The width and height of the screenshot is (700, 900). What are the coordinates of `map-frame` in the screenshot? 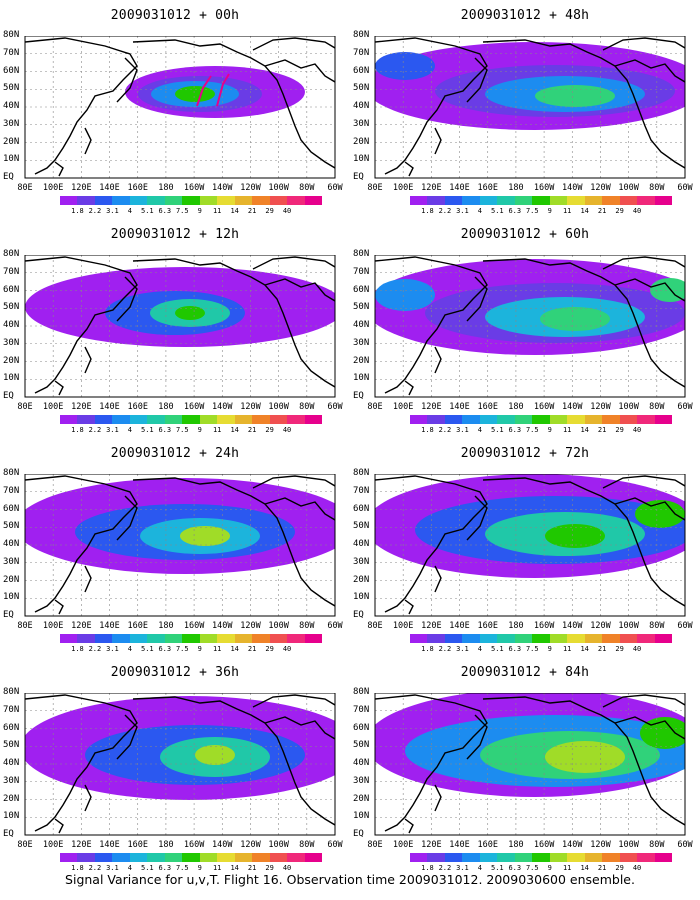 It's located at (180, 326).